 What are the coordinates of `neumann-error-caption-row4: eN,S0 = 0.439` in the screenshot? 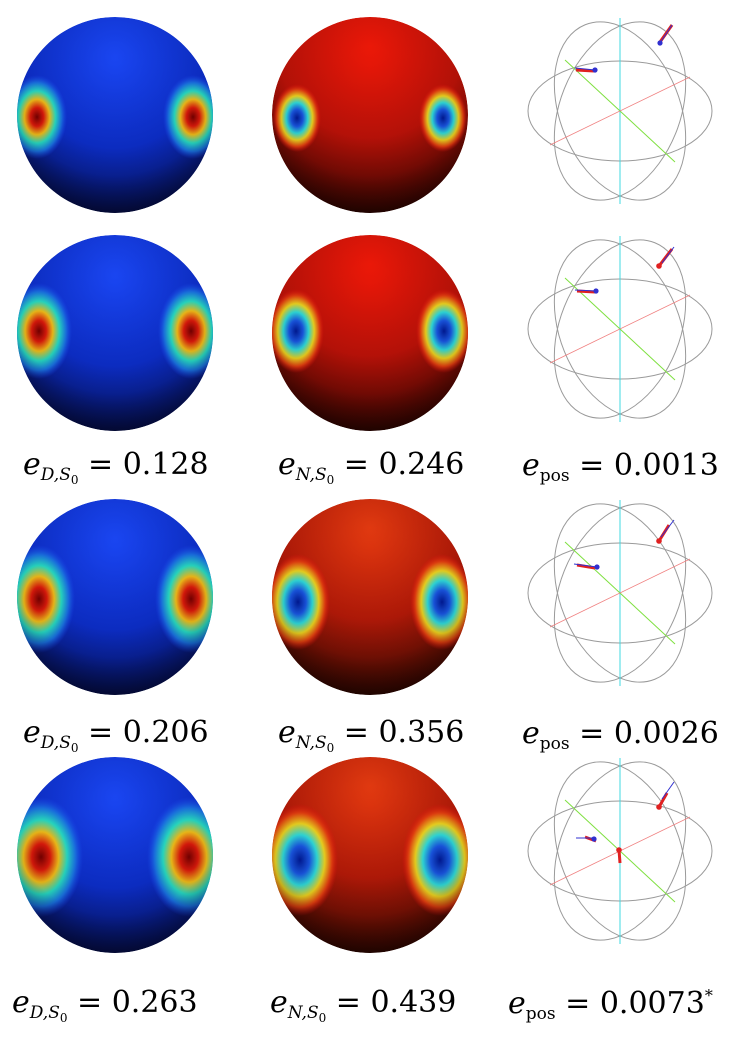 It's located at (363, 1005).